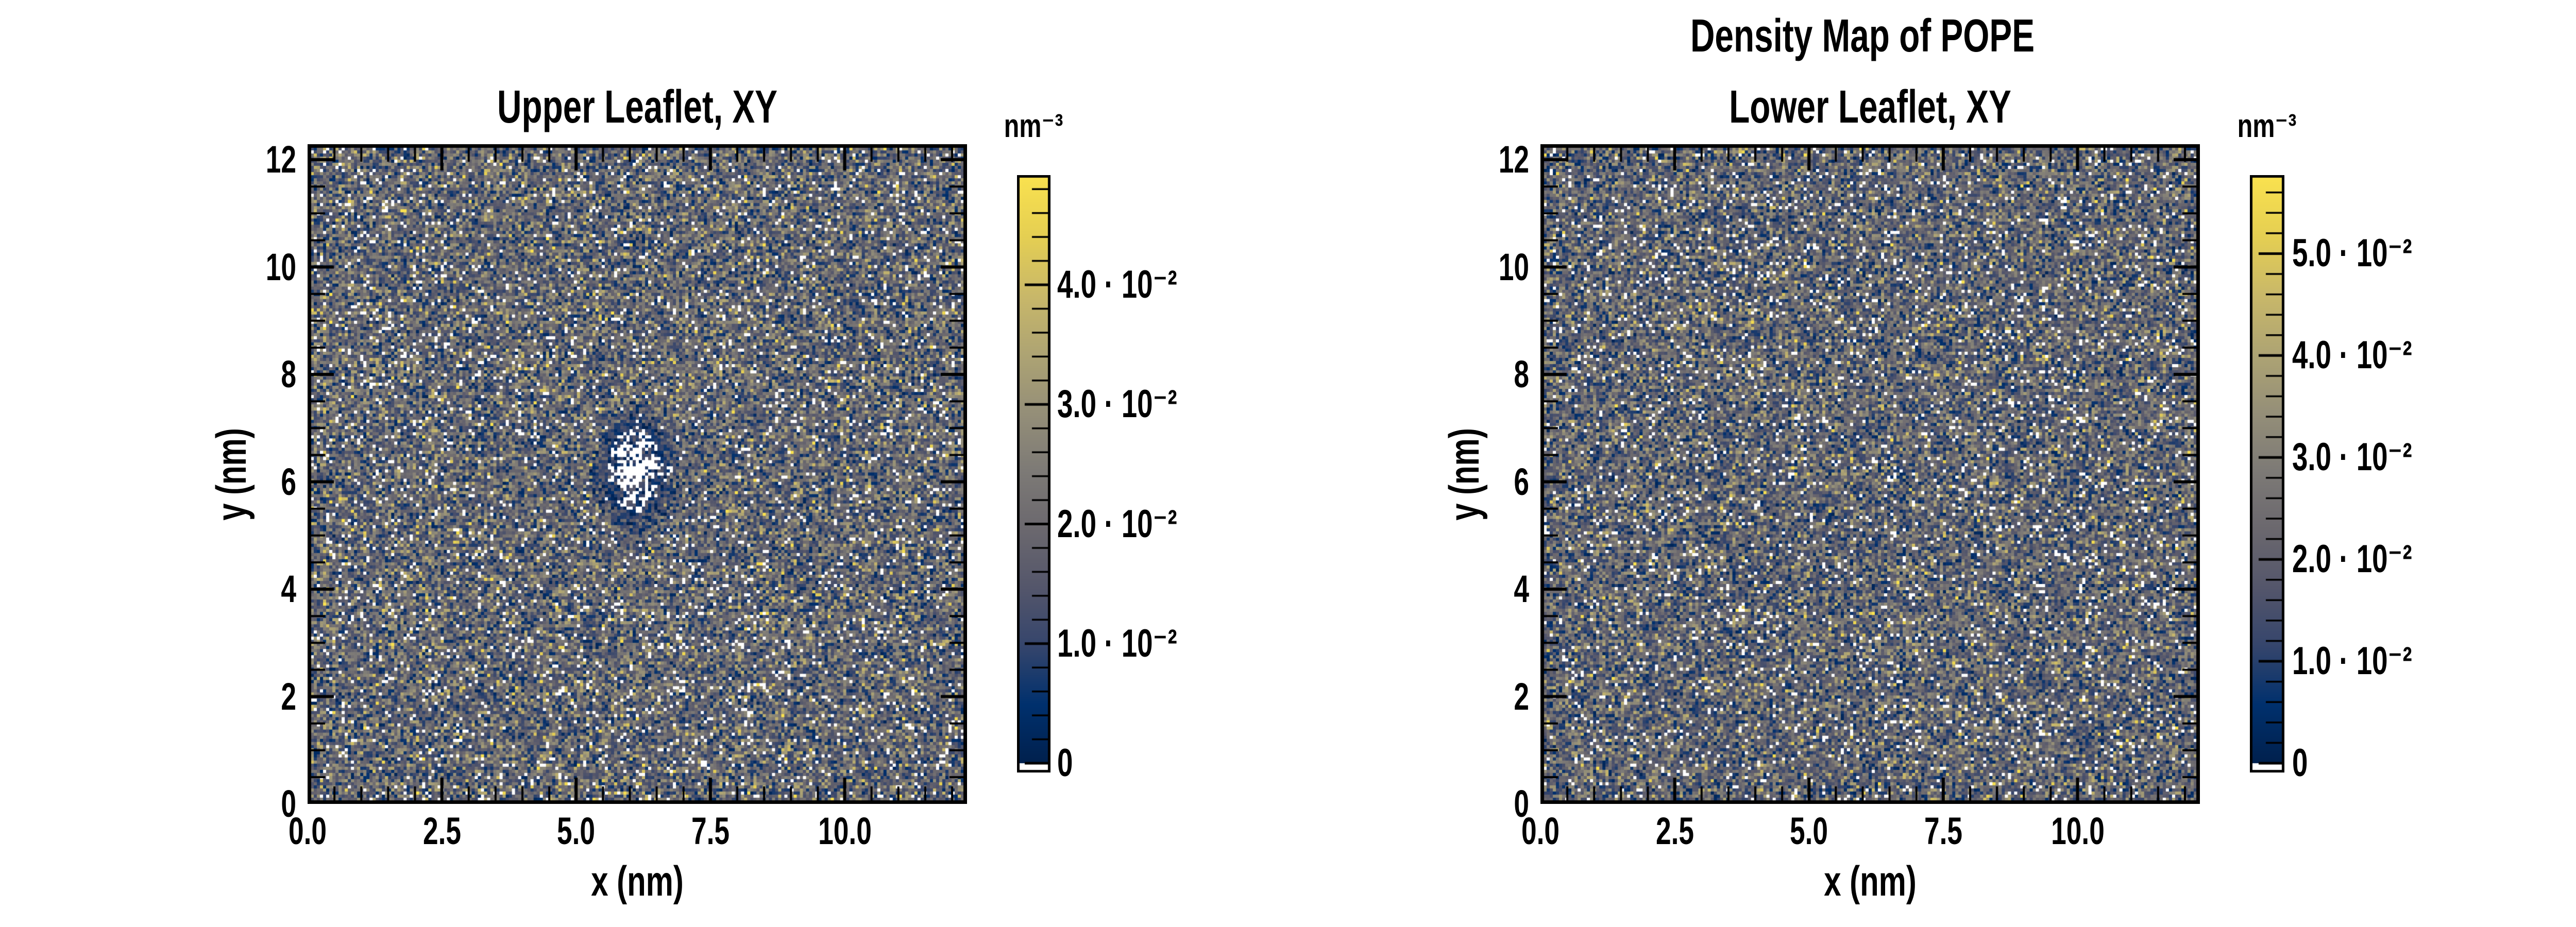 This screenshot has height=927, width=2576. Describe the element at coordinates (638, 881) in the screenshot. I see `panel1-xaxis-label: x (nm)` at that location.